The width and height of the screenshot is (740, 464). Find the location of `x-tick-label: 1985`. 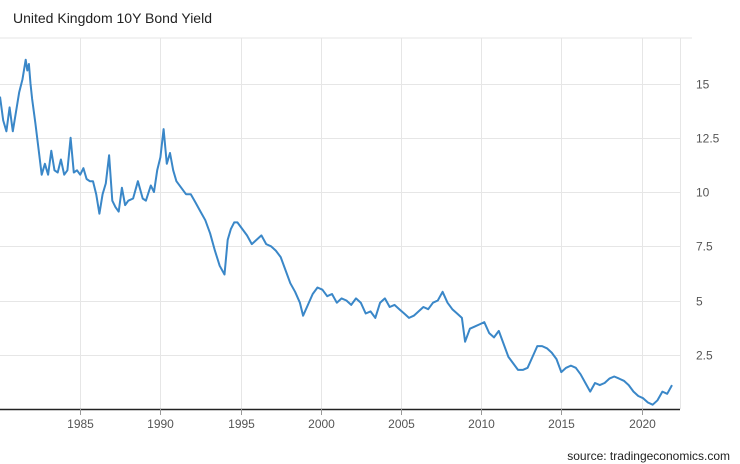

x-tick-label: 1985 is located at coordinates (80, 424).